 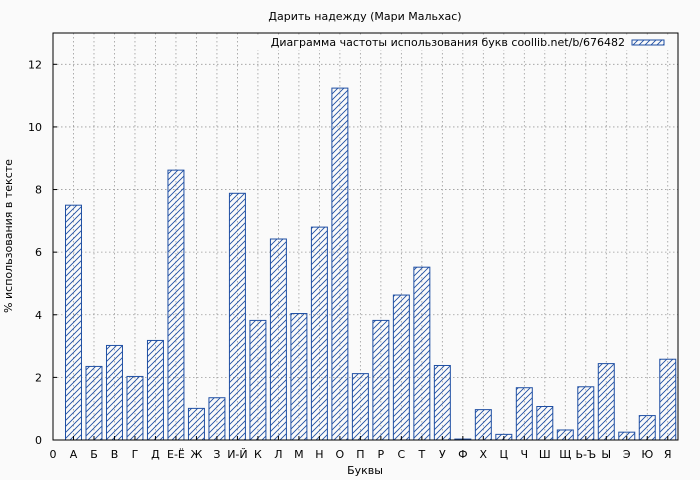 I want to click on x-tick-label: Ч, so click(x=525, y=454).